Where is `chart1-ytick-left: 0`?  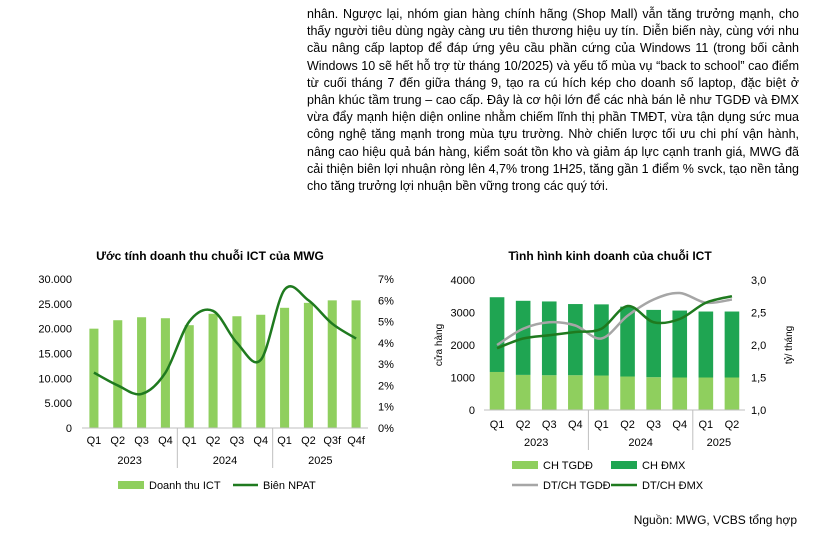
chart1-ytick-left: 0 is located at coordinates (69, 429).